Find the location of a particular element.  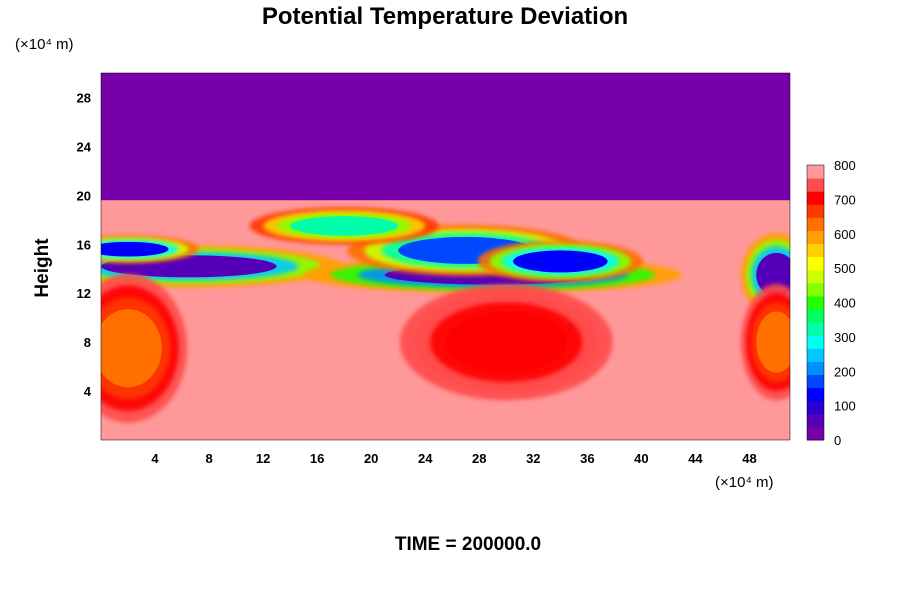

x-tick-label: 20 is located at coordinates (371, 458).